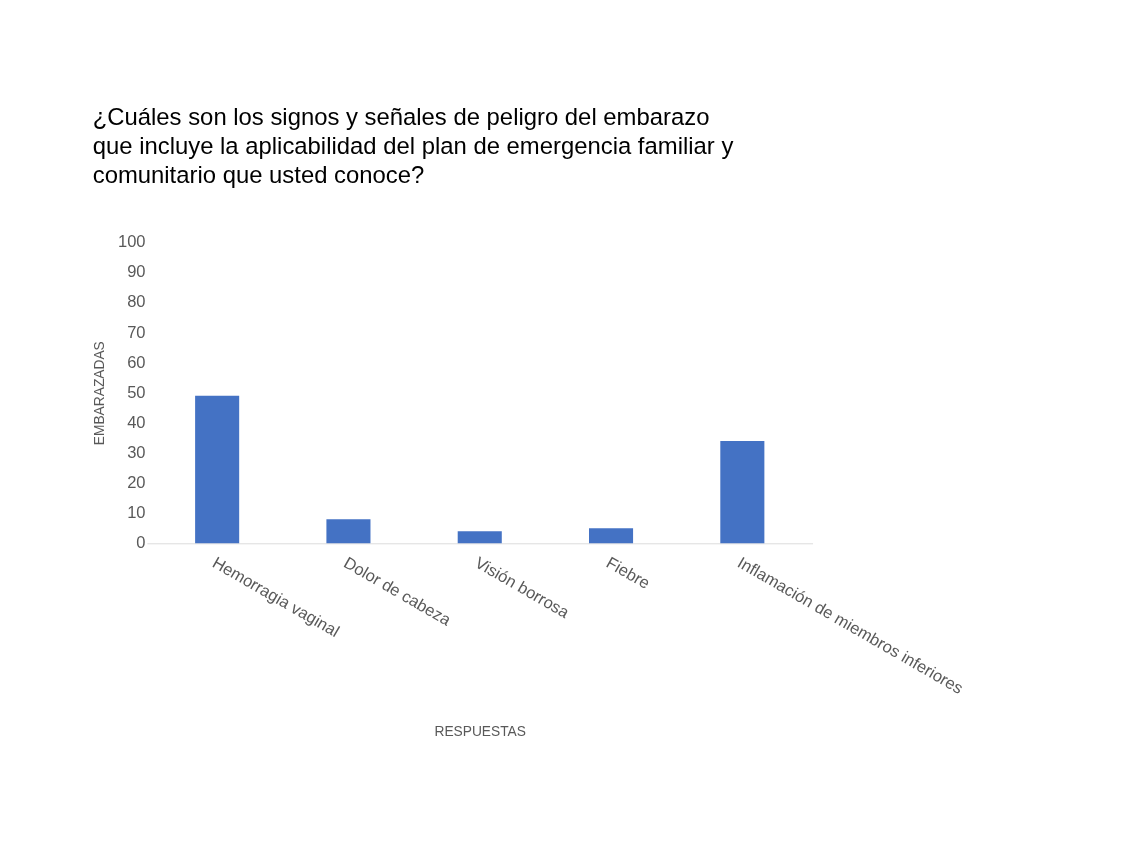 The image size is (1122, 843). I want to click on y-tick-label: 50, so click(136, 392).